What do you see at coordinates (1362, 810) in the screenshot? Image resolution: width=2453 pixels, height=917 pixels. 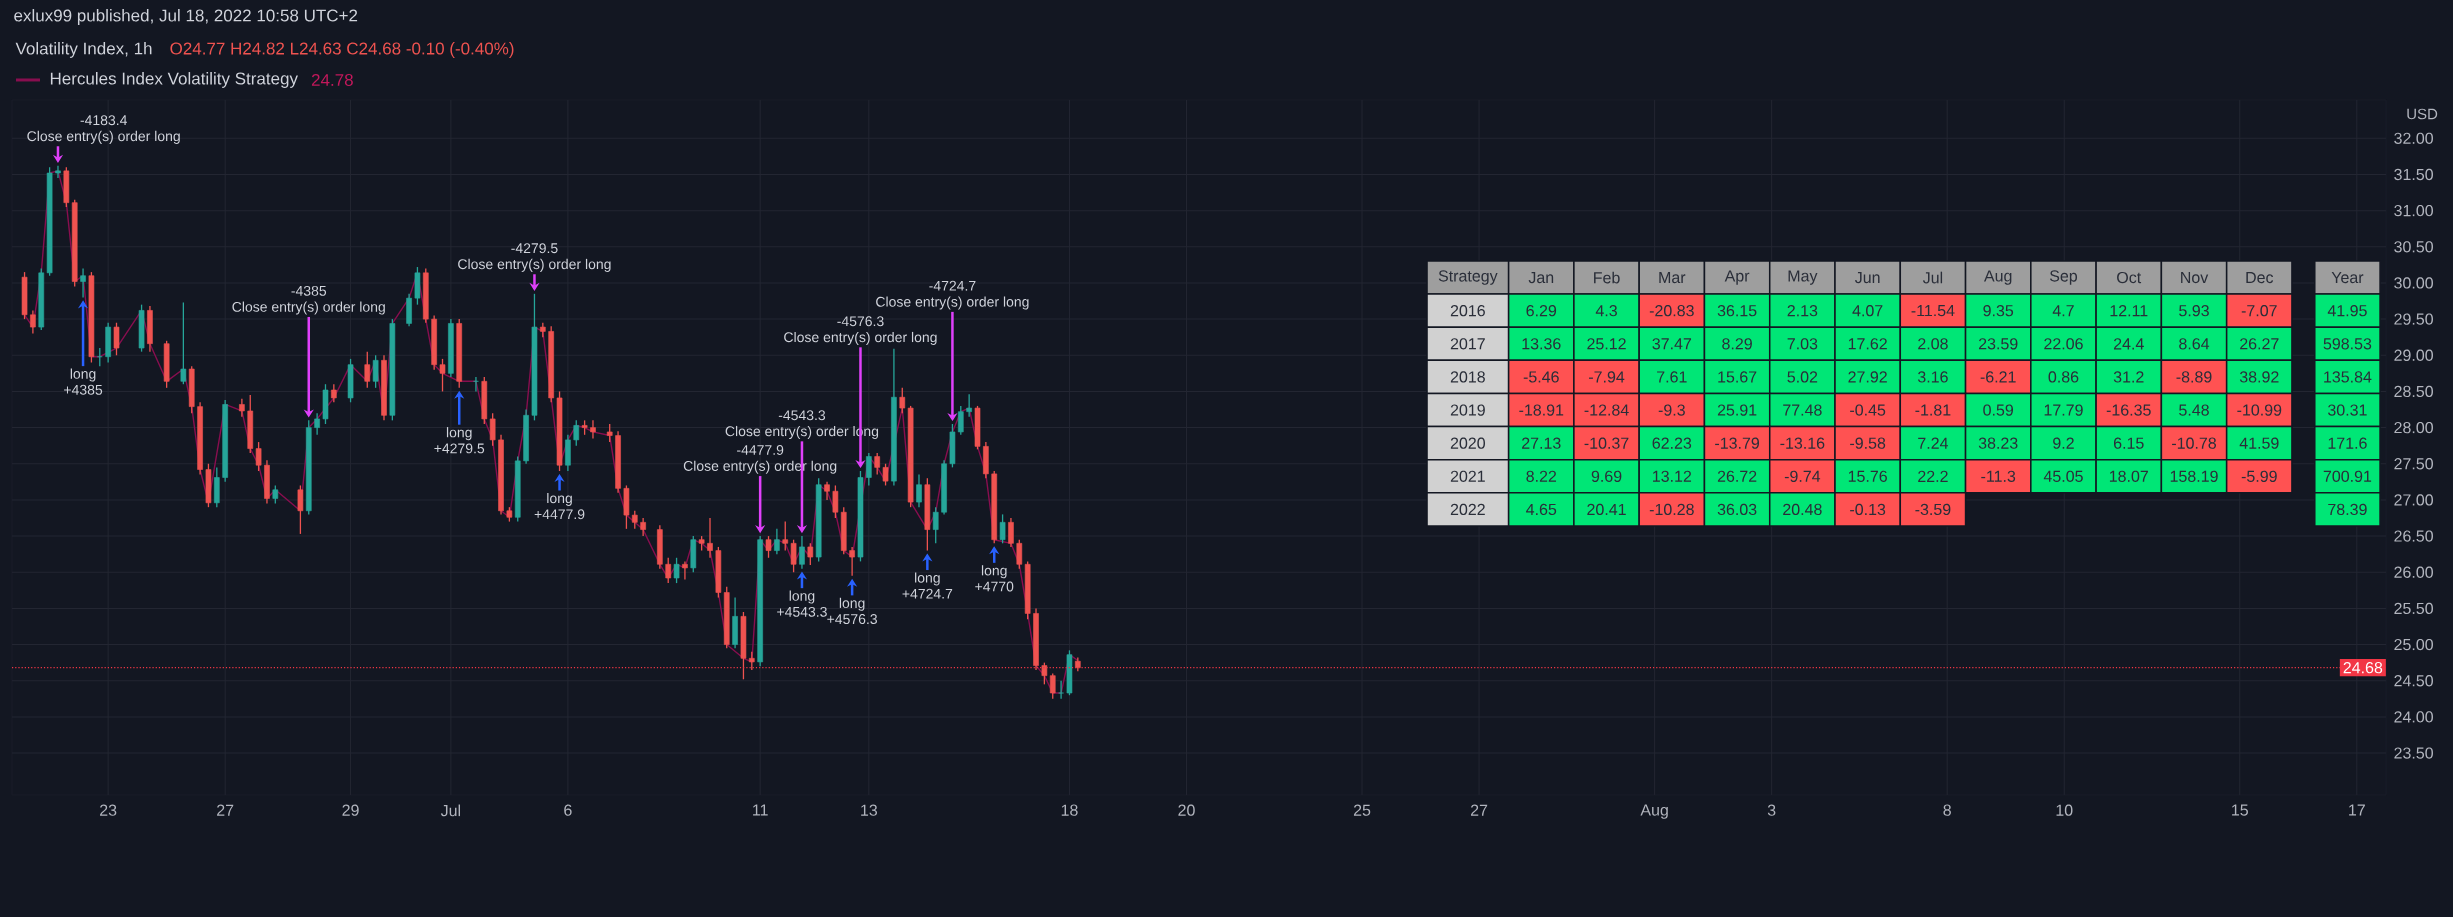 I see `x-tick-label: 25` at bounding box center [1362, 810].